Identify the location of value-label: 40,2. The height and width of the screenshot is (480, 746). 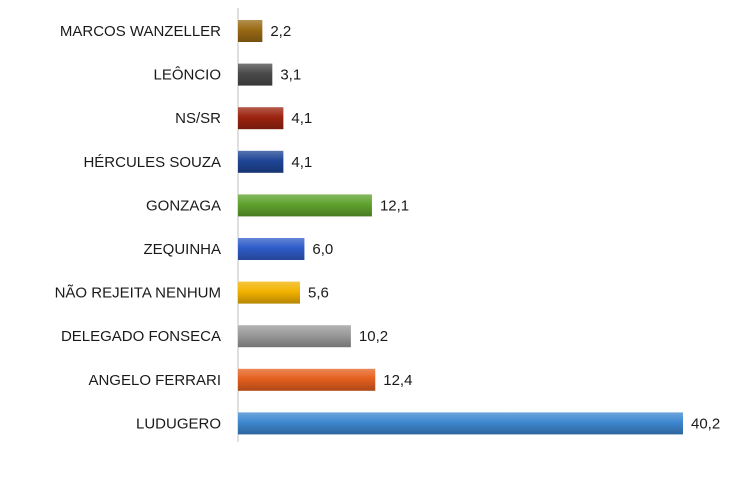
(705, 423).